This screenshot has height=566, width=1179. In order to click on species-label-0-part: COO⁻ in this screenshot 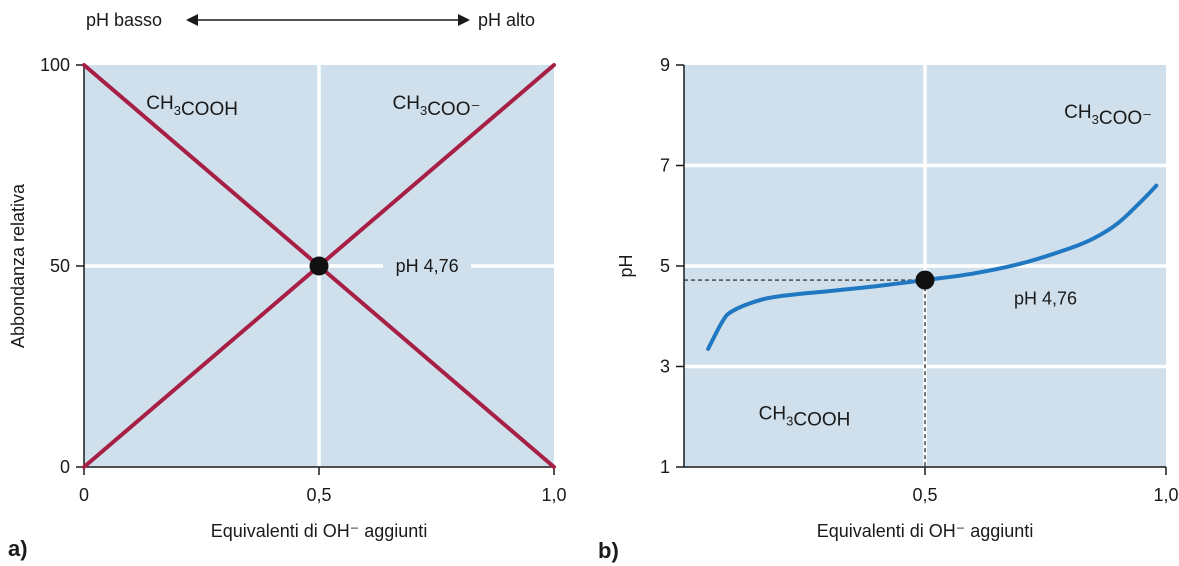, I will do `click(1125, 118)`.